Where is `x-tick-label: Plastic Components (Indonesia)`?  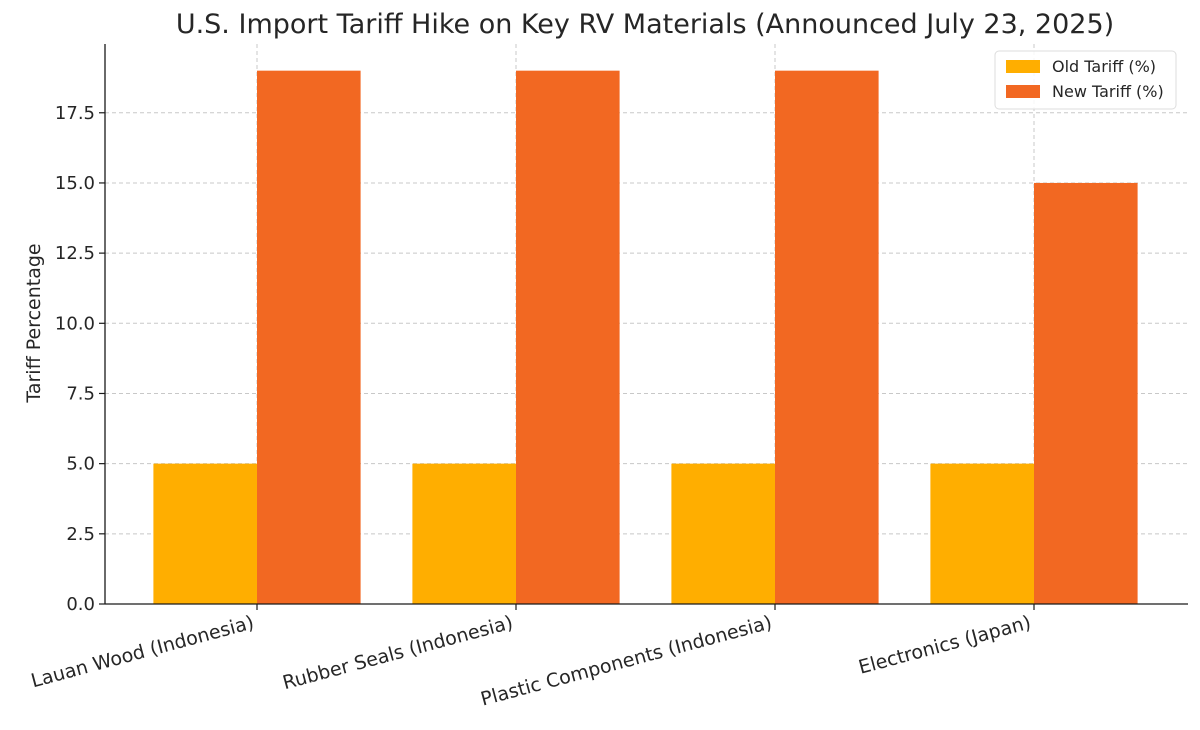 x-tick-label: Plastic Components (Indonesia) is located at coordinates (626, 661).